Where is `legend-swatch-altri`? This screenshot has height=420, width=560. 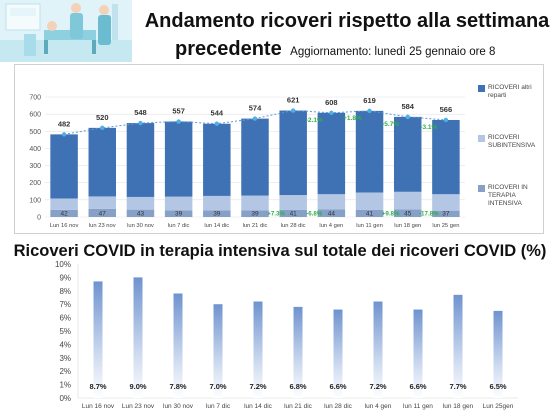
legend-swatch-altri is located at coordinates (481, 88).